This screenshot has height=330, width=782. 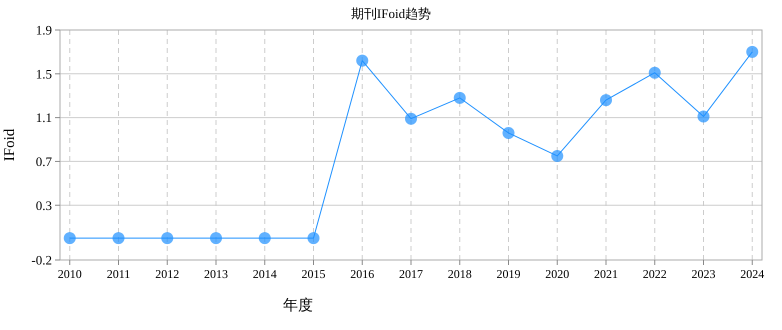 I want to click on y-axis-title: IFoid, so click(x=10, y=145).